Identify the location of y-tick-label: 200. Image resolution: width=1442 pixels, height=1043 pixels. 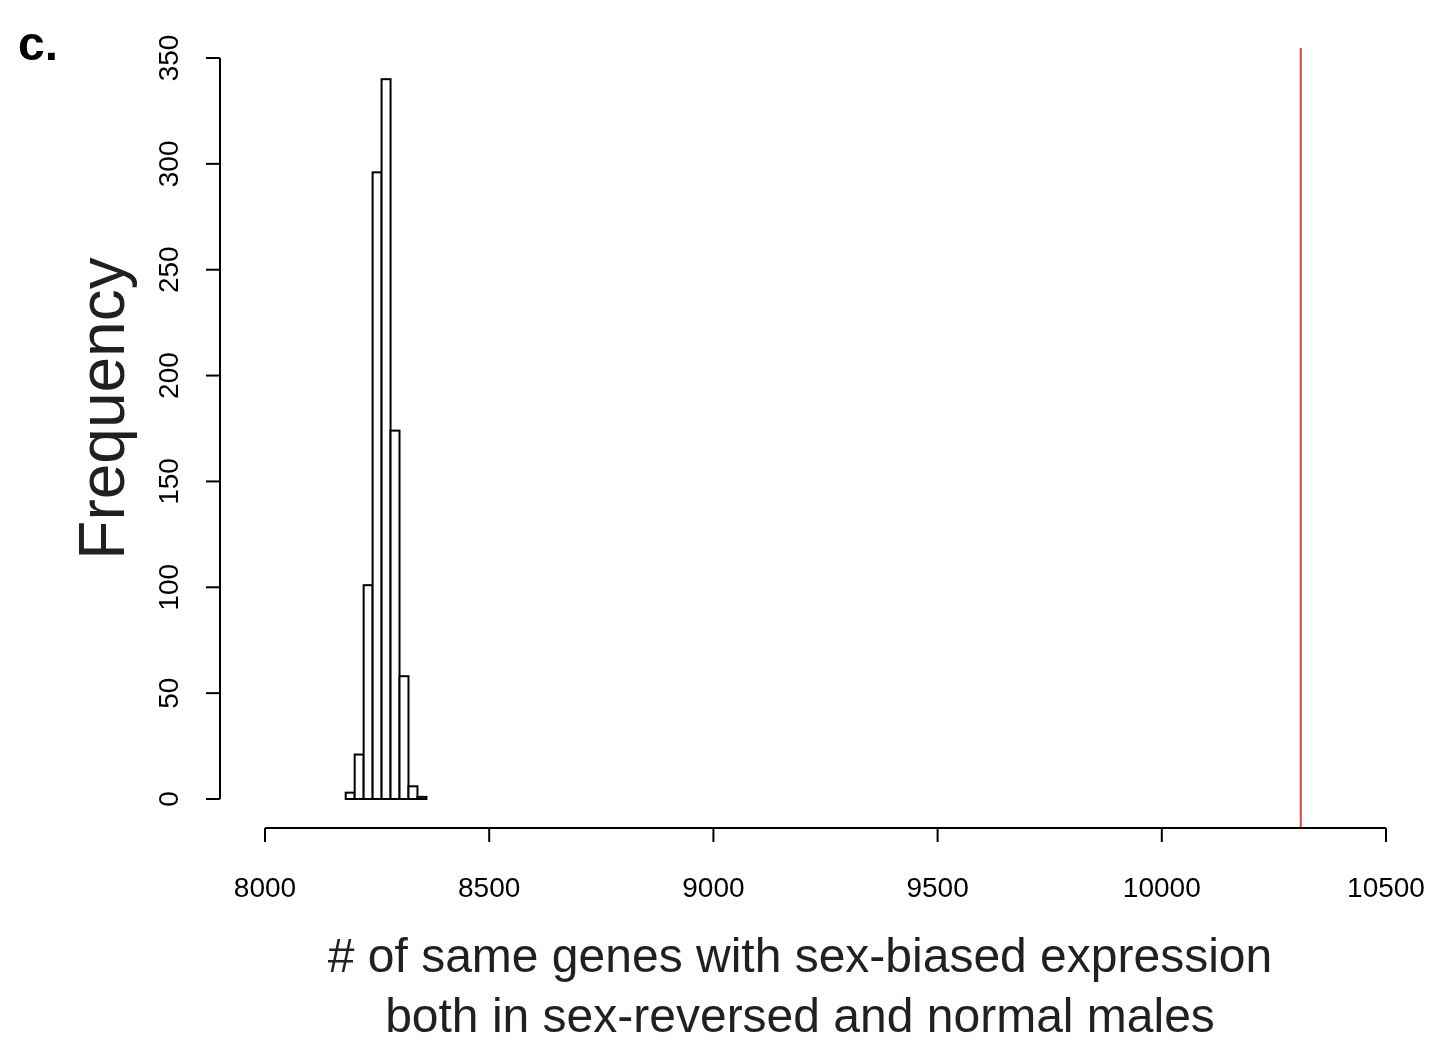
(168, 375).